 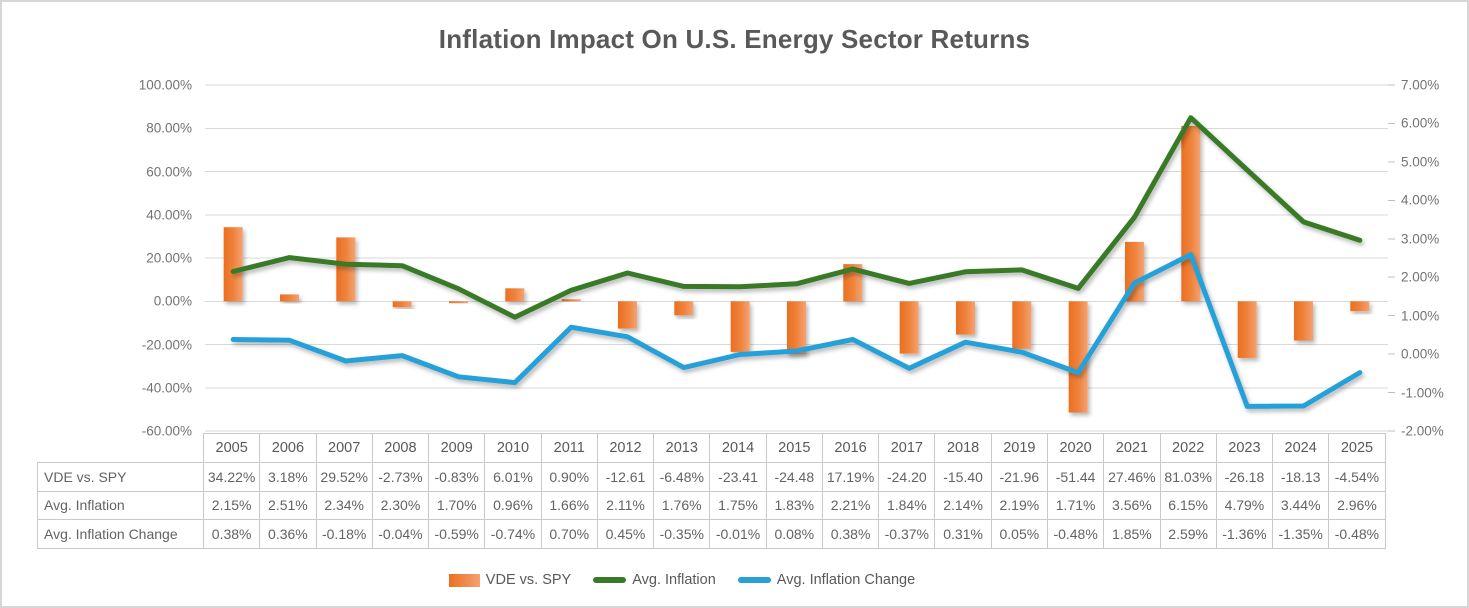 What do you see at coordinates (853, 283) in the screenshot?
I see `bar-2016` at bounding box center [853, 283].